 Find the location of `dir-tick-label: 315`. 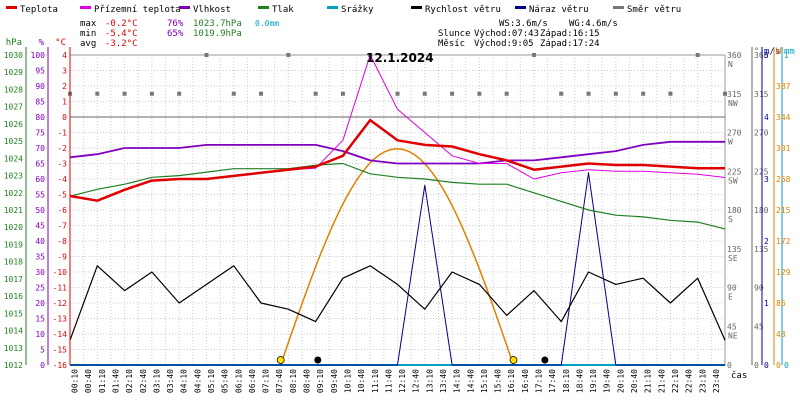

dir-tick-label: 315 is located at coordinates (761, 94).